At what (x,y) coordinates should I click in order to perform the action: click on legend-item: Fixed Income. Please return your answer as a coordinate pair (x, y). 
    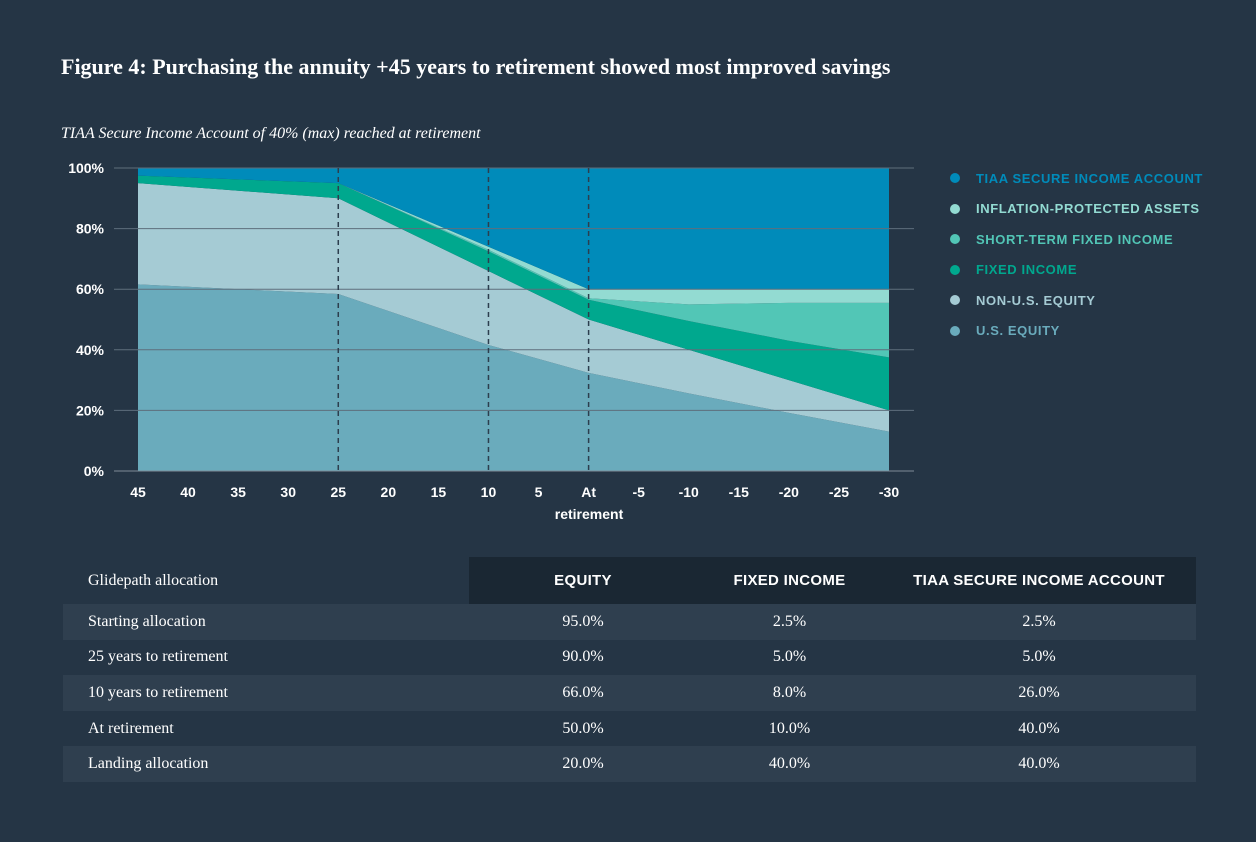
    Looking at the image, I should click on (1076, 270).